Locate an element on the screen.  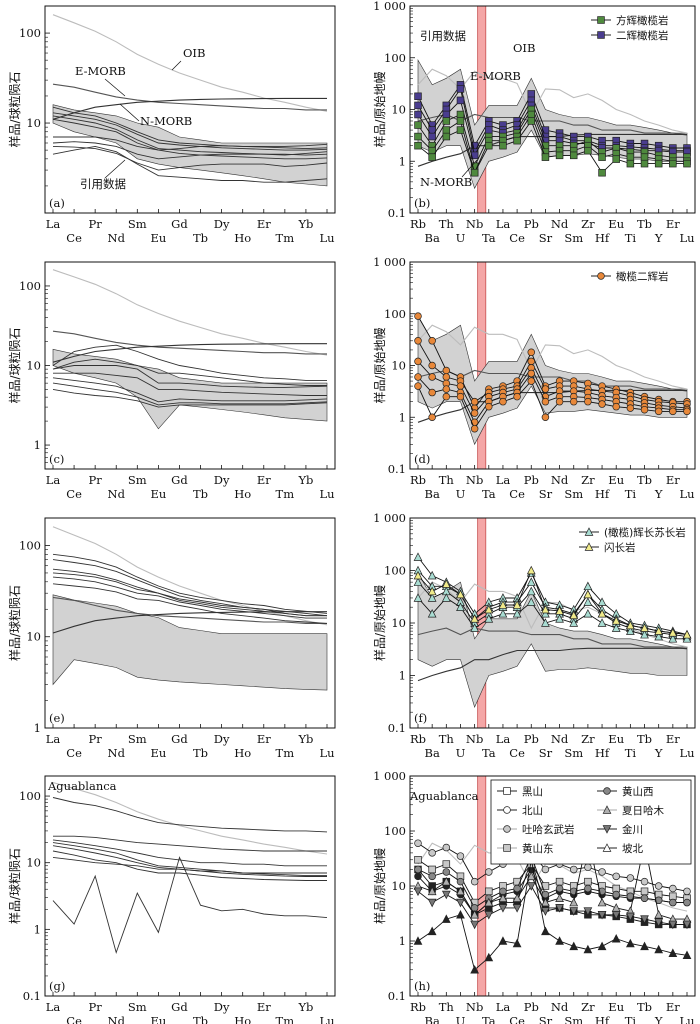
legend-label: 金川 is located at coordinates (632, 829).